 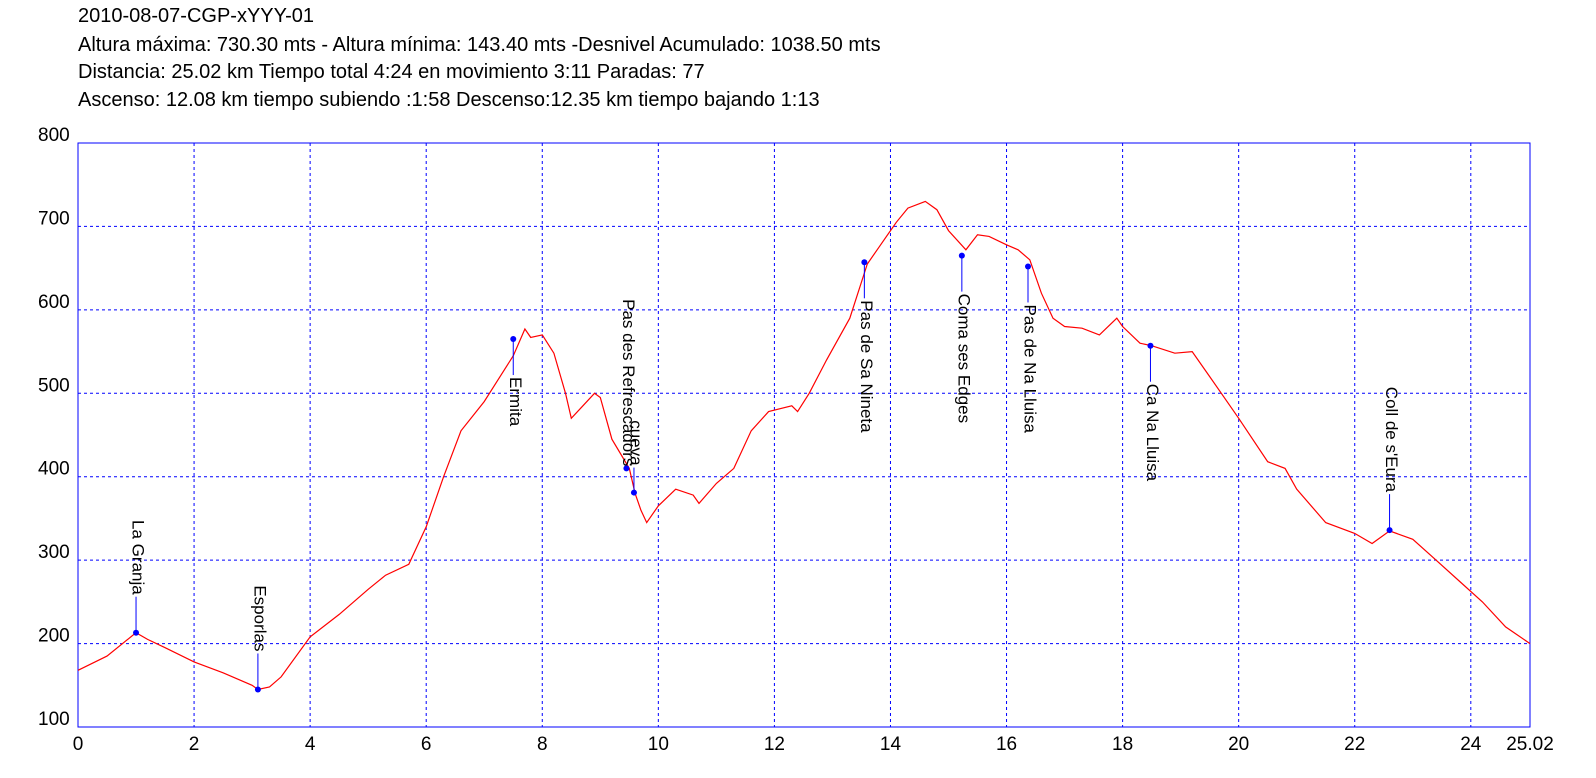 I want to click on x-tick-label: 2, so click(x=194, y=744).